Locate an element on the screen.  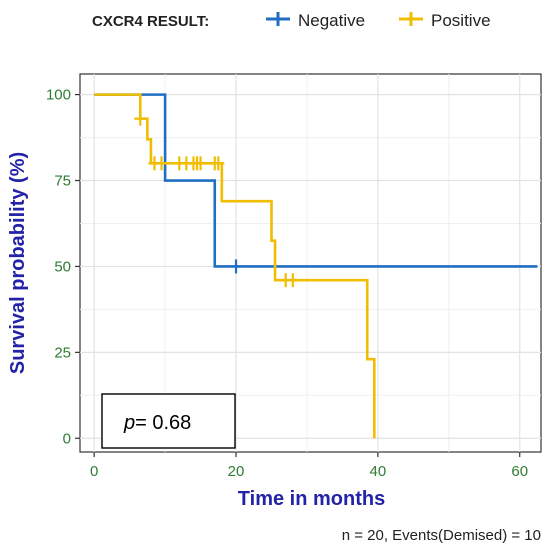
legend-label-negative: Negative is located at coordinates (331, 20).